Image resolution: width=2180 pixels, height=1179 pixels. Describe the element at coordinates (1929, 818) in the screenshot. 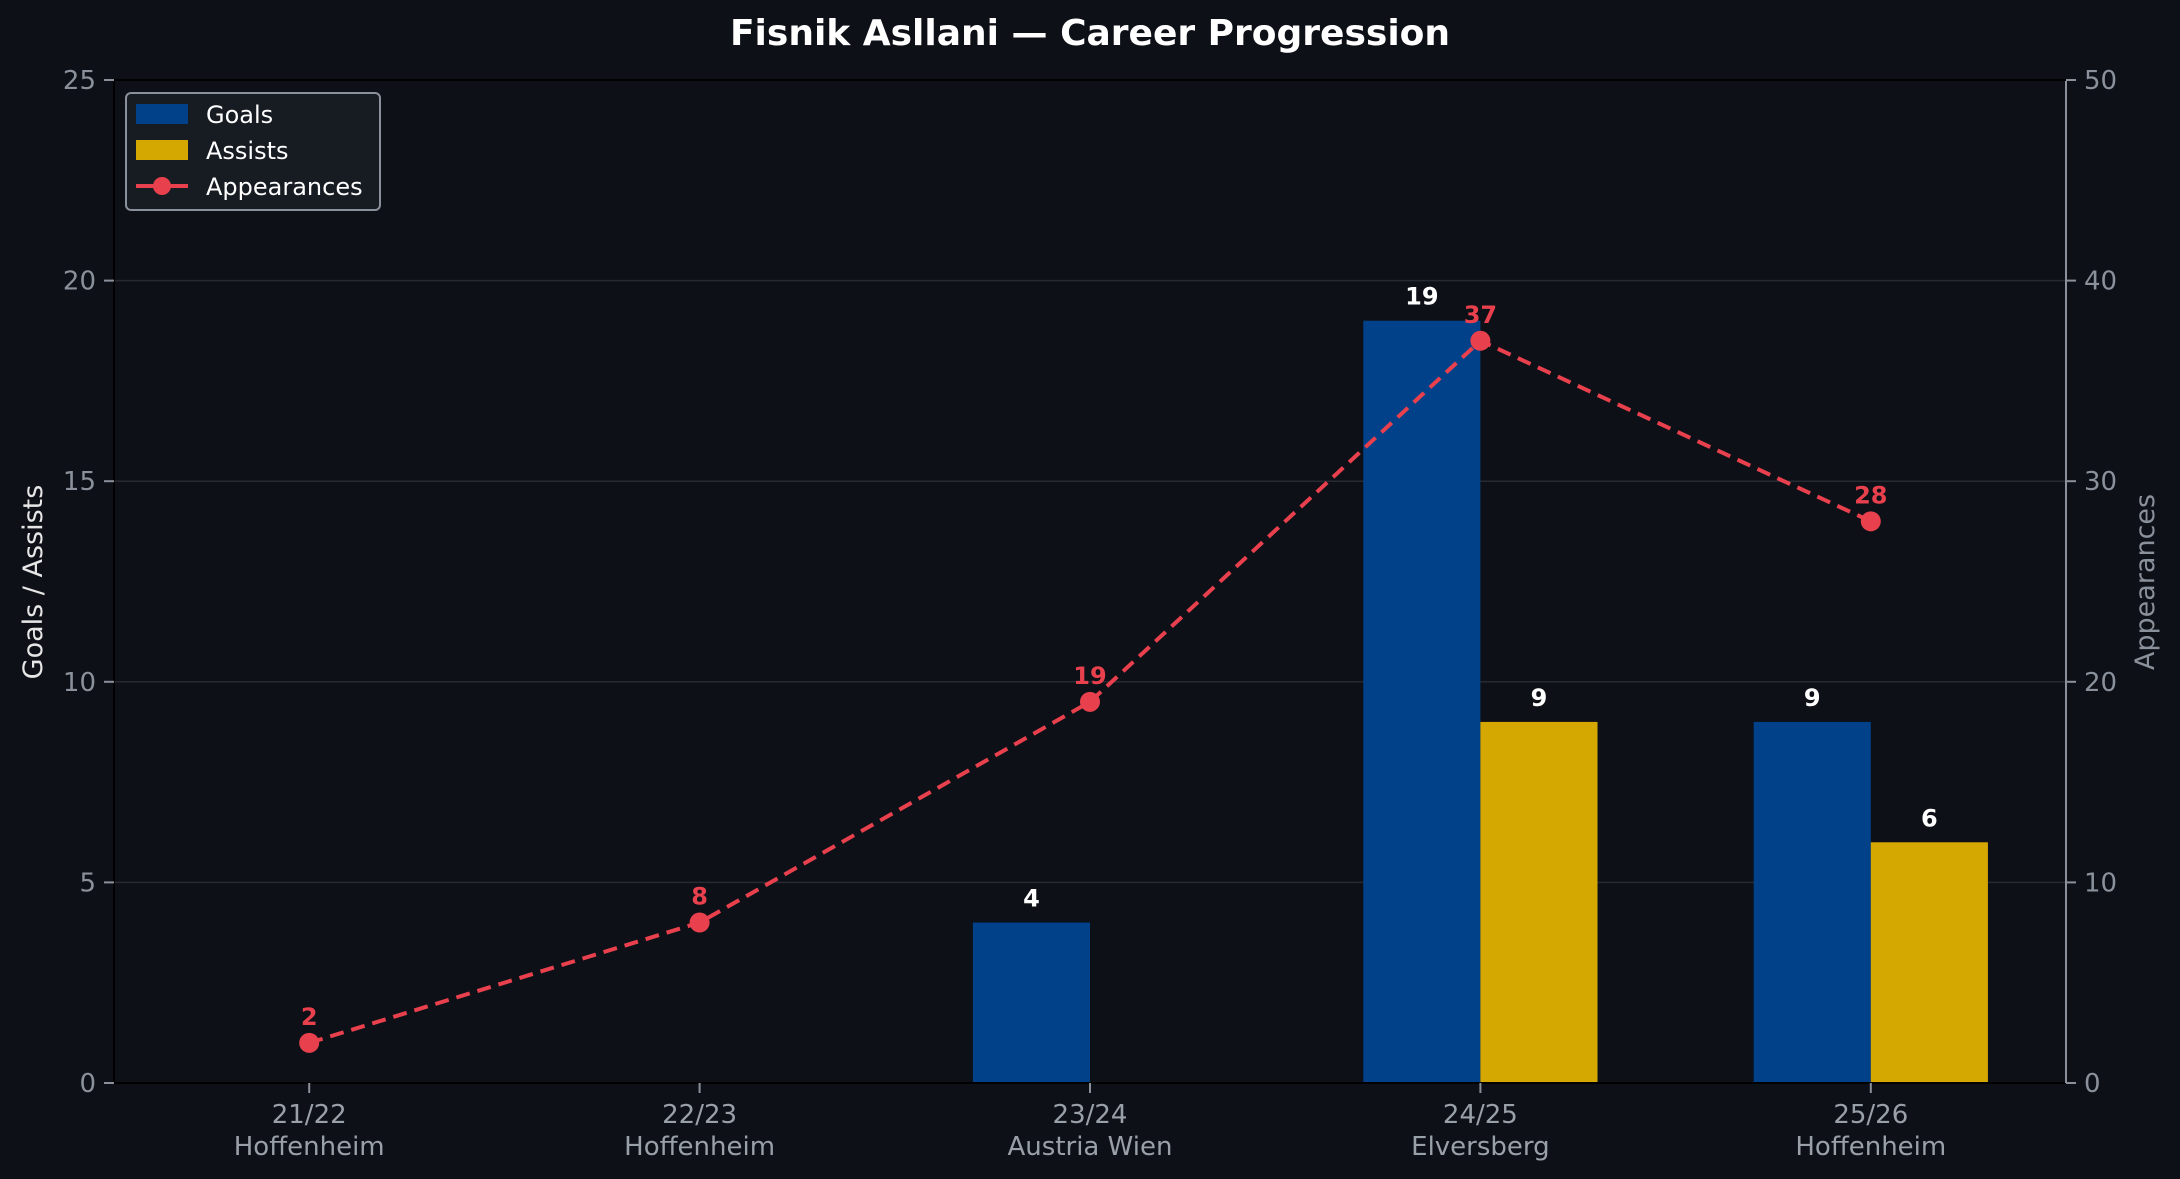

I see `assists-value-label: 6` at that location.